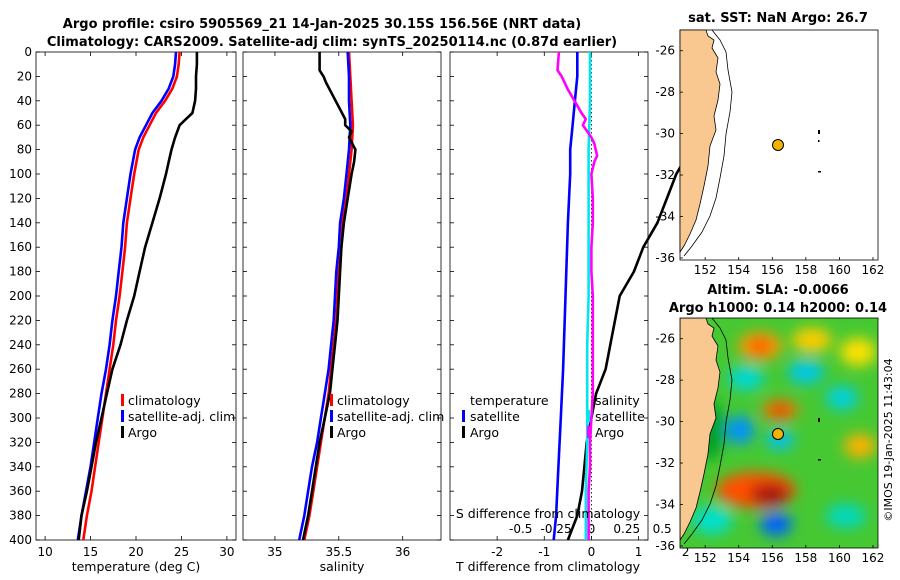 This screenshot has width=900, height=580. I want to click on y-tick-label: 140, so click(20, 223).